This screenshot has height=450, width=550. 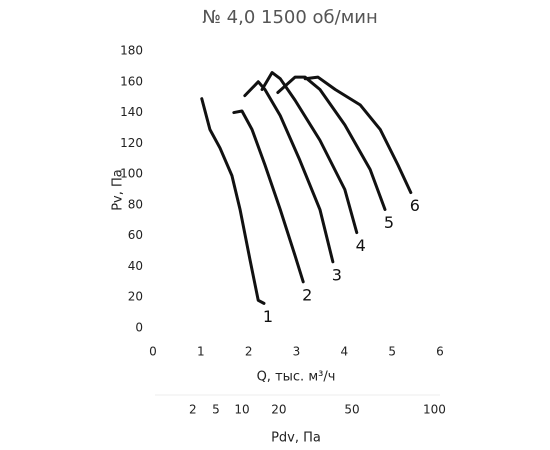 What do you see at coordinates (131, 112) in the screenshot?
I see `y-tick-label: 140` at bounding box center [131, 112].